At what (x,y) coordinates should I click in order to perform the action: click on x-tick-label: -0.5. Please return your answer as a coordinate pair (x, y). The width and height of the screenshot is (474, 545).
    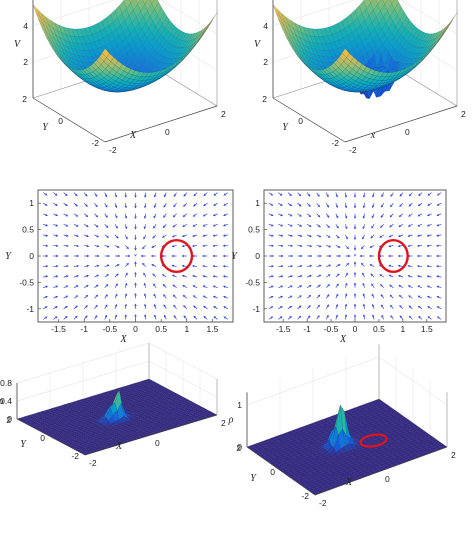
    Looking at the image, I should click on (110, 329).